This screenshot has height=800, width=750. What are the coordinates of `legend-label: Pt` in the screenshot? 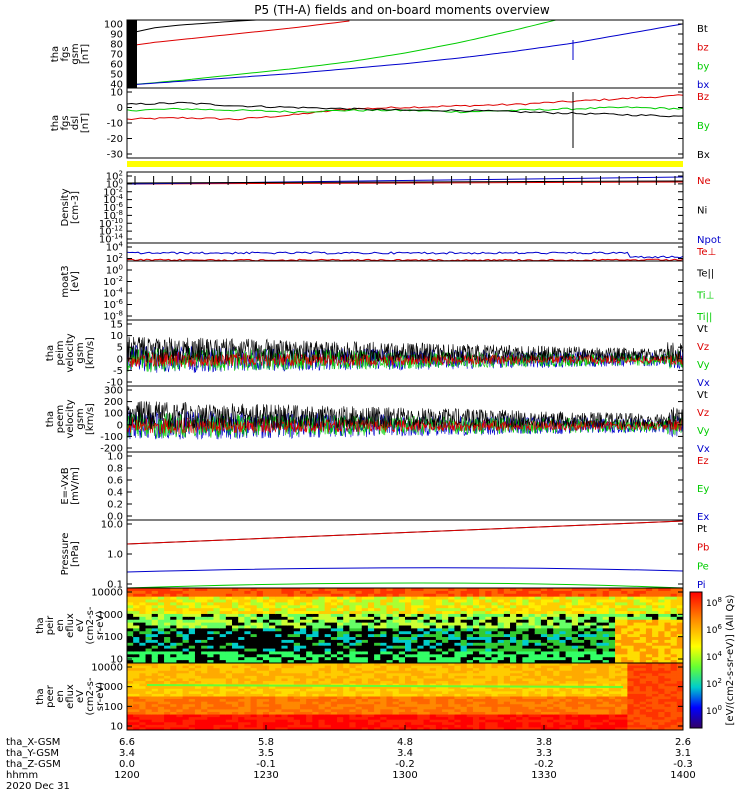 It's located at (702, 529).